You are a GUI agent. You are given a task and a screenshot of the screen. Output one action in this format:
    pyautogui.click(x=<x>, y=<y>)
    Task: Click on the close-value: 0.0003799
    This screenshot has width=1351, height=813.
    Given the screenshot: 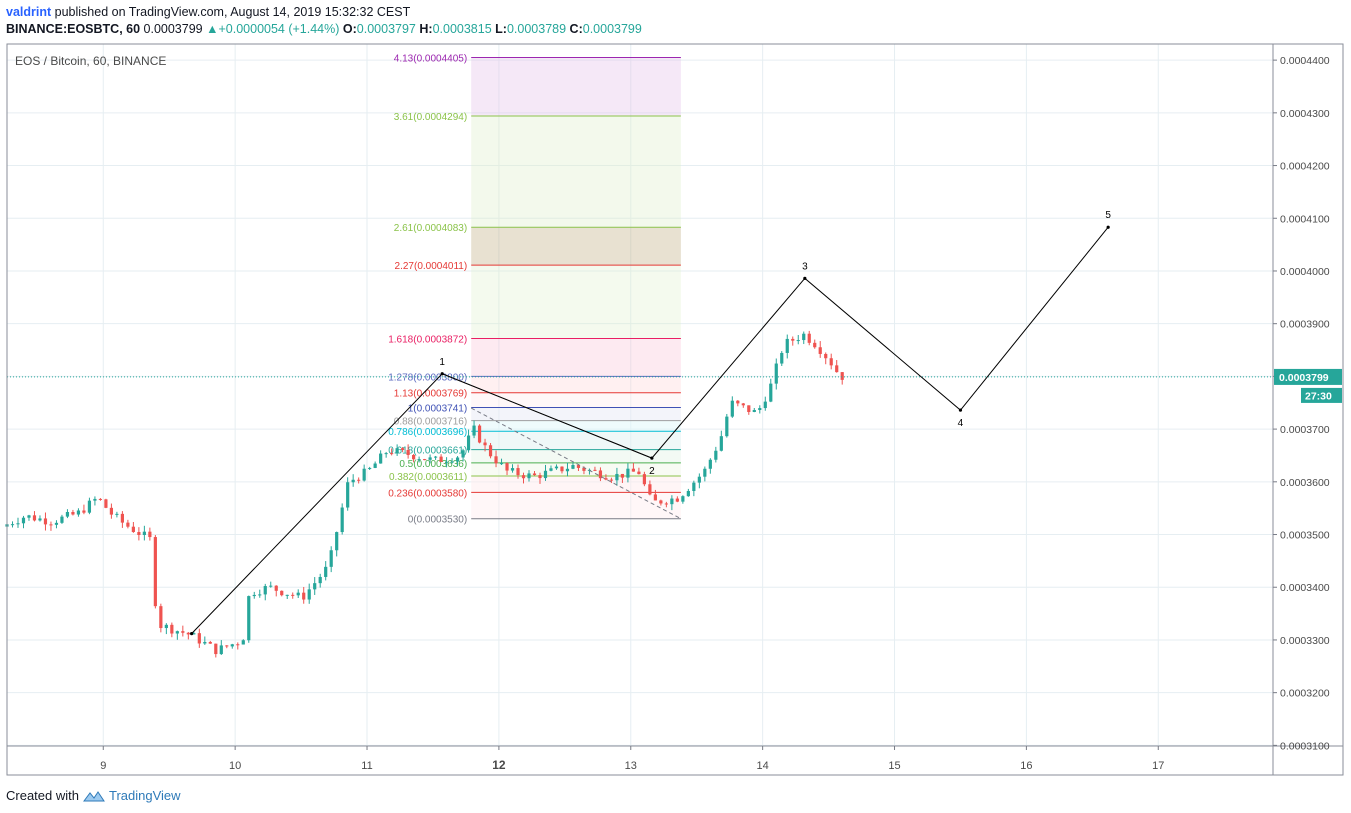 What is the action you would take?
    pyautogui.click(x=612, y=29)
    